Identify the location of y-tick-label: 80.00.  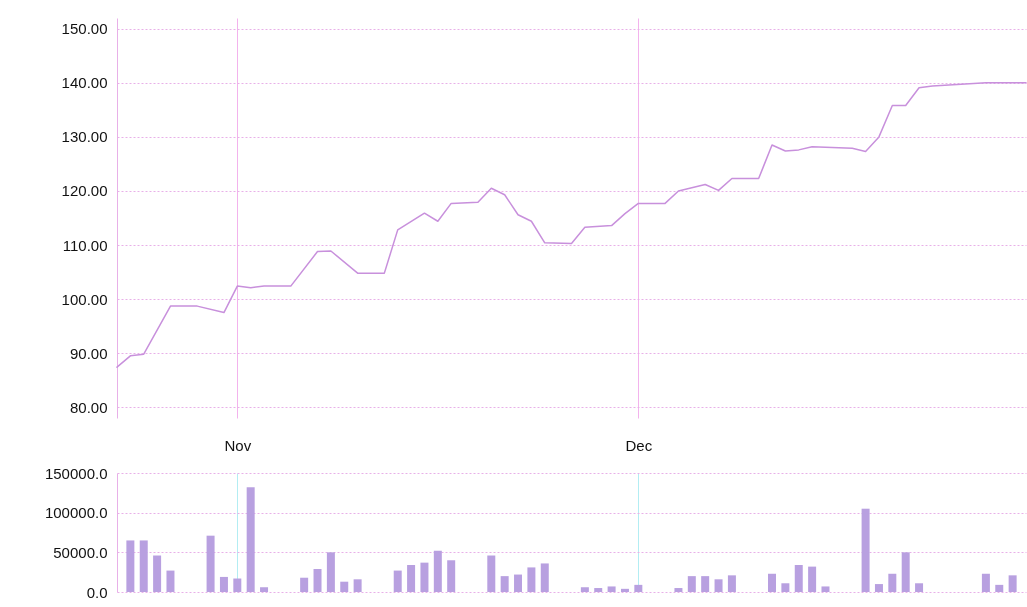
(88, 407).